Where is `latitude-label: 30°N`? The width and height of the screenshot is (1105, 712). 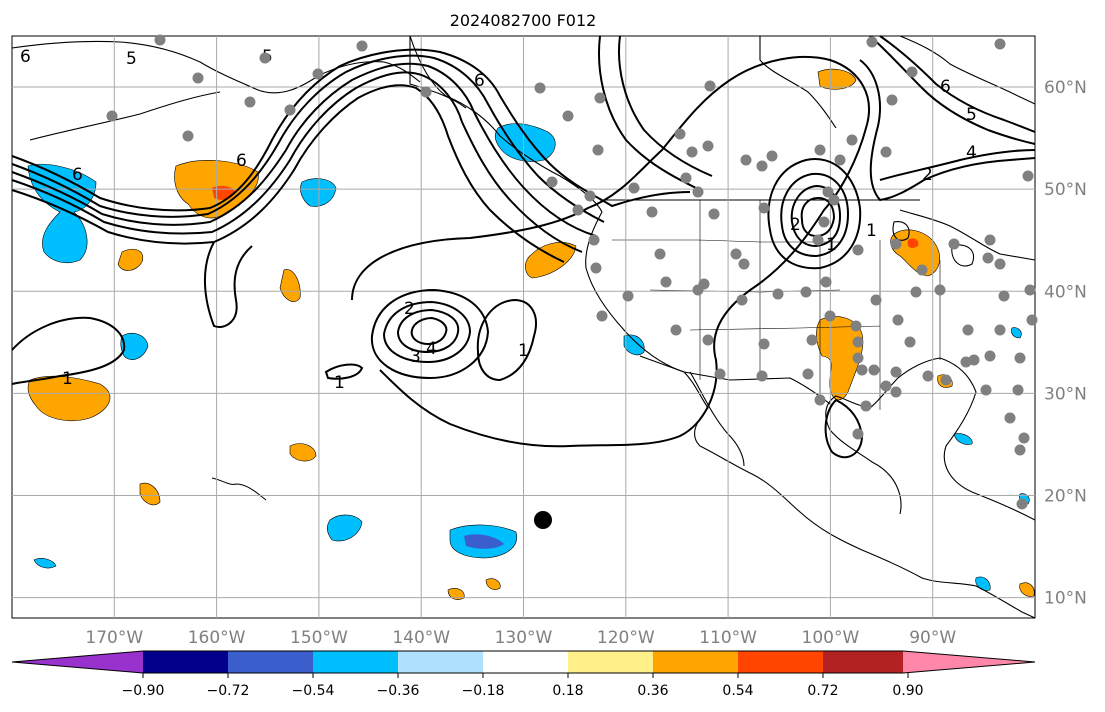
latitude-label: 30°N is located at coordinates (1065, 394).